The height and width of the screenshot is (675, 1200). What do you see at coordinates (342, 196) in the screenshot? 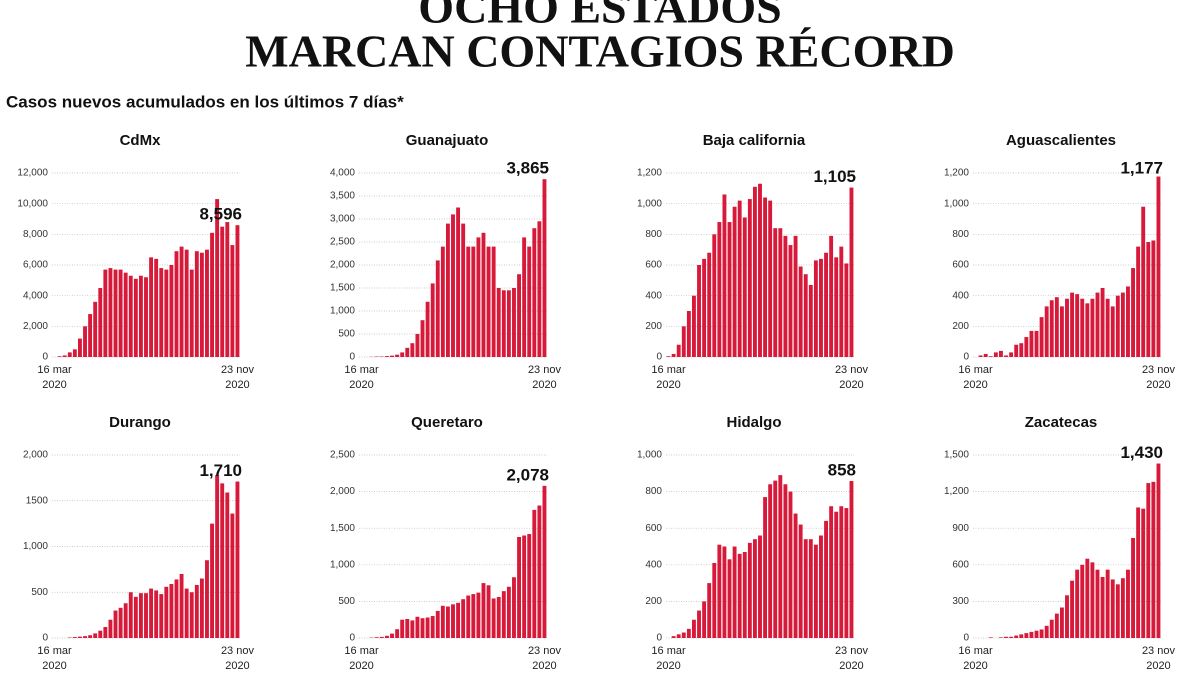
I see `y-tick-label: 3,500` at bounding box center [342, 196].